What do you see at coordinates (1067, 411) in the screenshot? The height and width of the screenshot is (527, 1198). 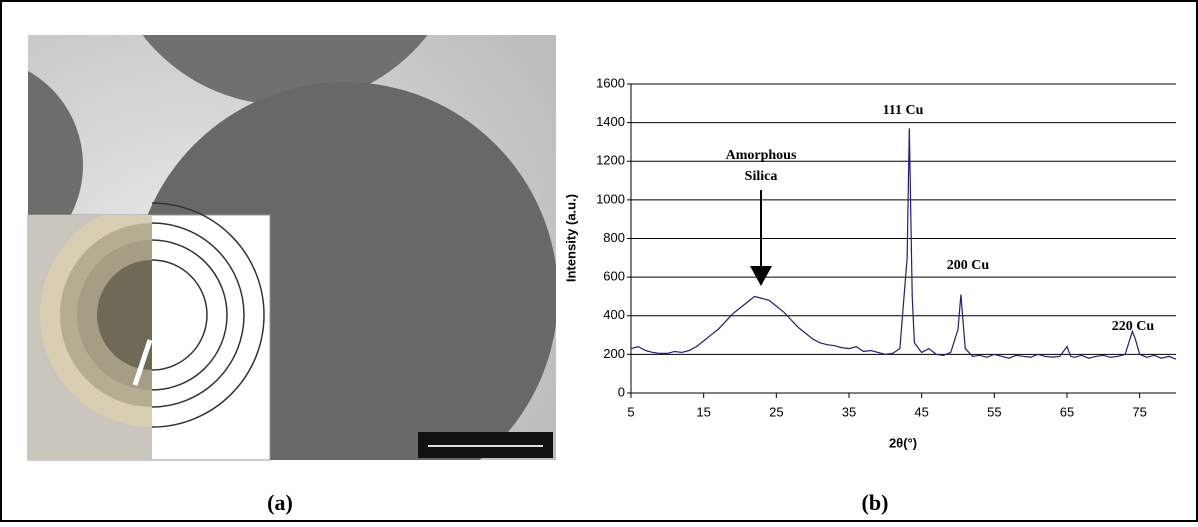 I see `x-tick-label: 65` at bounding box center [1067, 411].